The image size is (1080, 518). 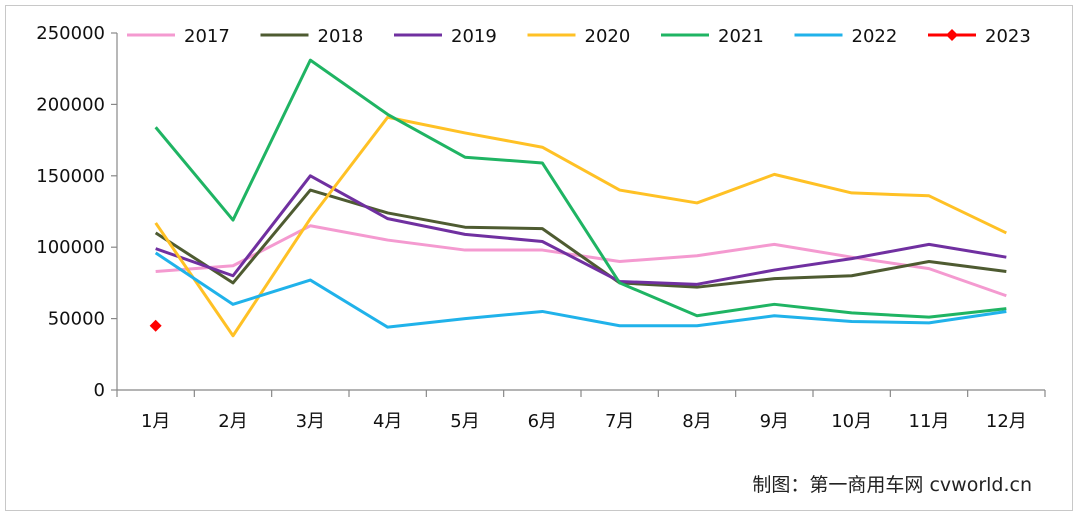 I want to click on y-tick-label: 150000, so click(x=70, y=176).